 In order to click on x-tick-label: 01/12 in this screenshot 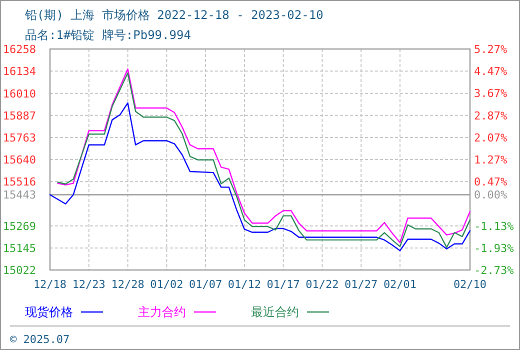, I will do `click(245, 284)`.